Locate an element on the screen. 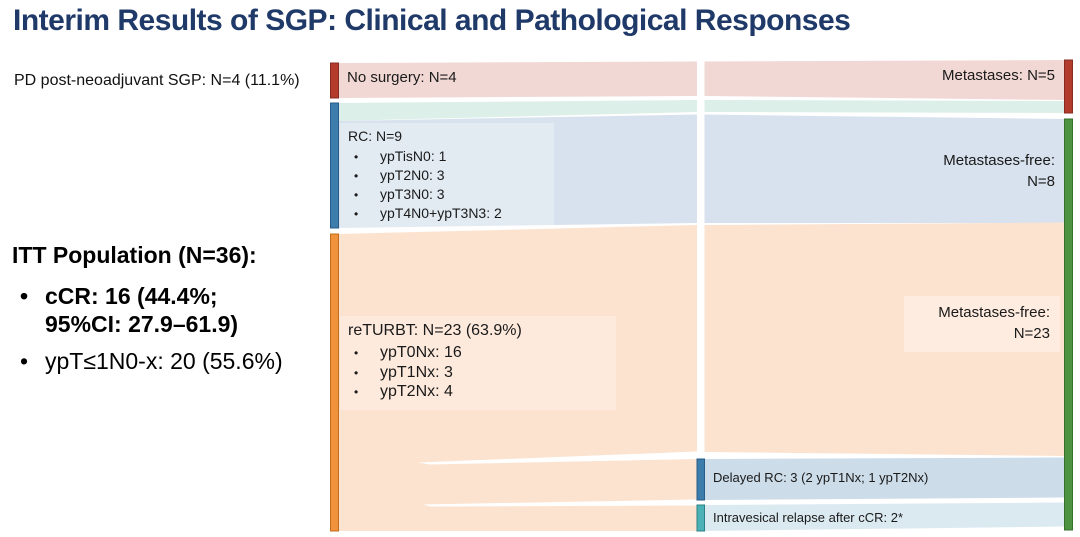 The image size is (1080, 537). flow-delayed-rc-band is located at coordinates (884, 478).